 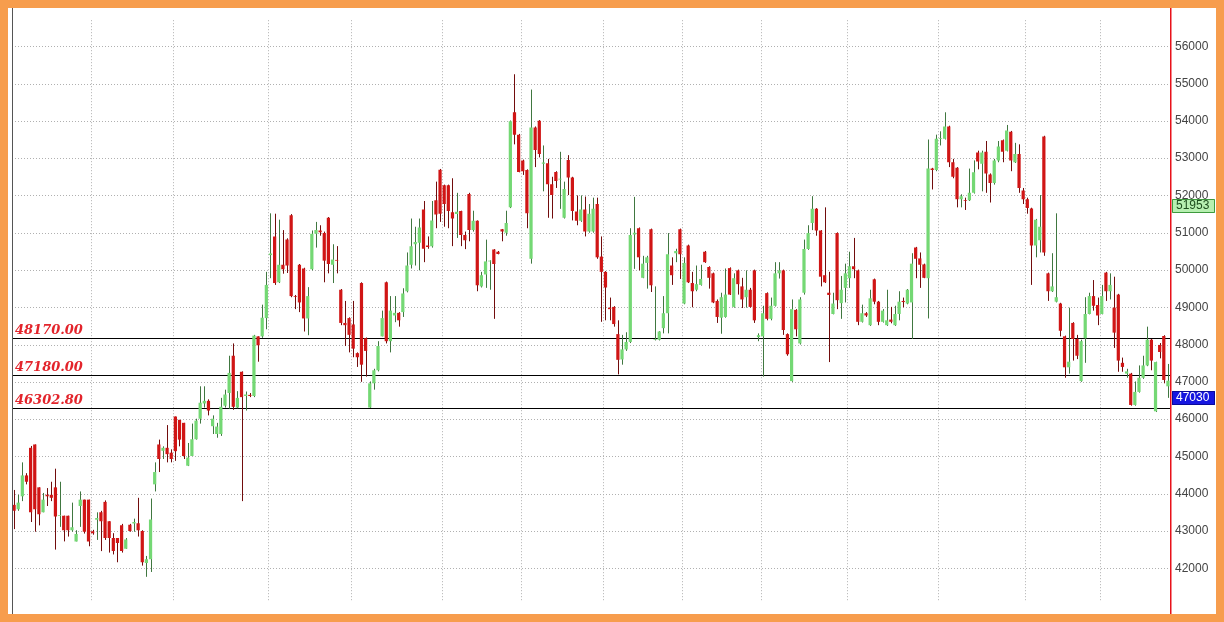 I want to click on y-tick-label: 42000, so click(x=1192, y=567).